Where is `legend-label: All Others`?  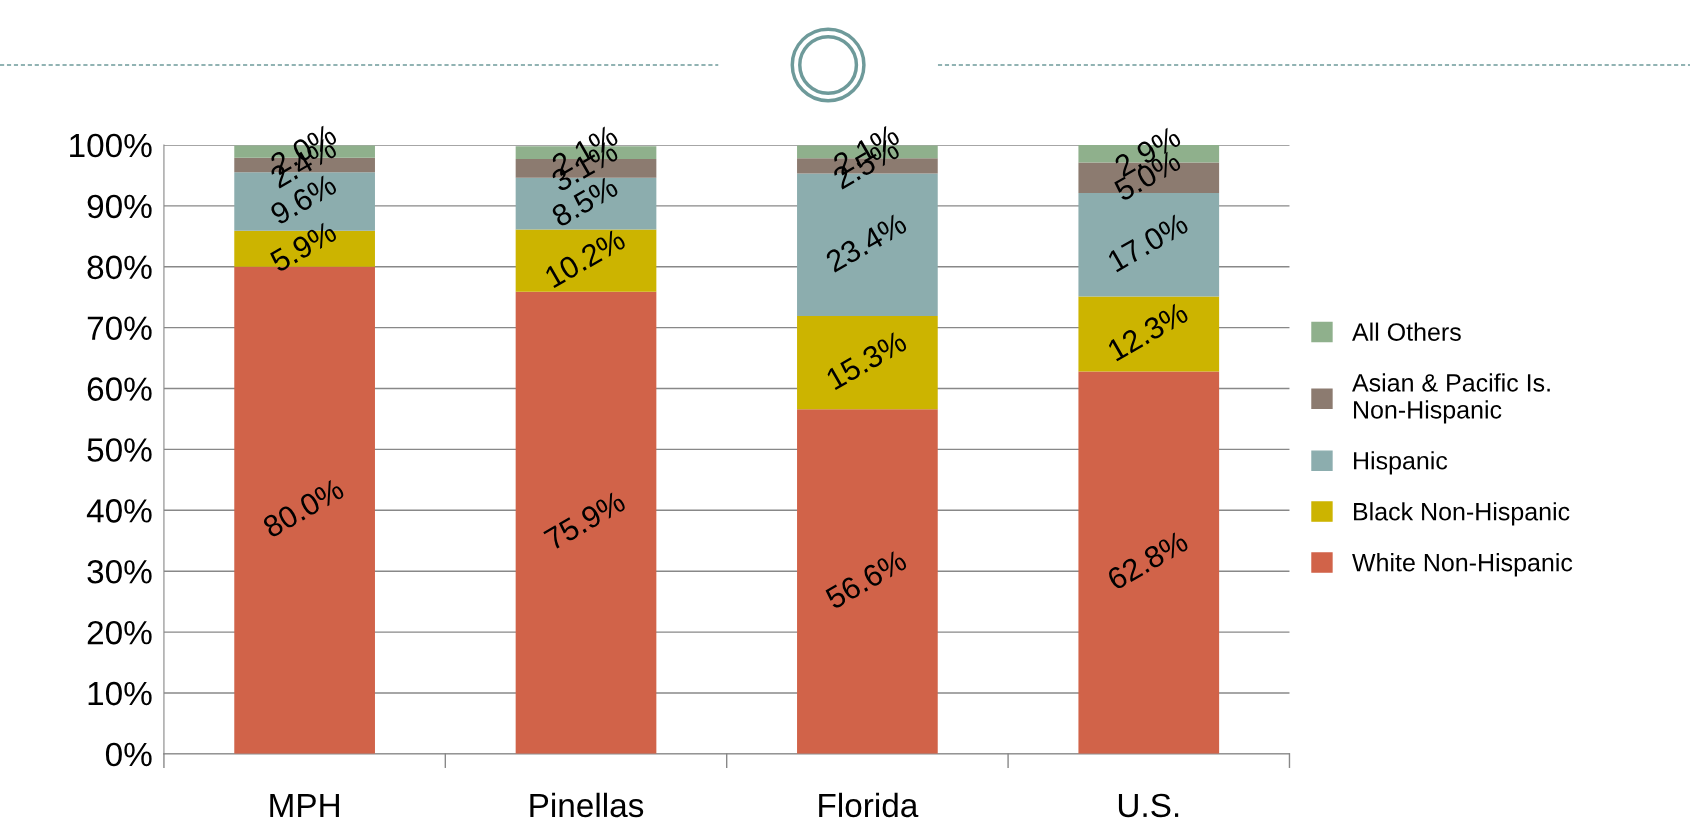 legend-label: All Others is located at coordinates (1406, 331).